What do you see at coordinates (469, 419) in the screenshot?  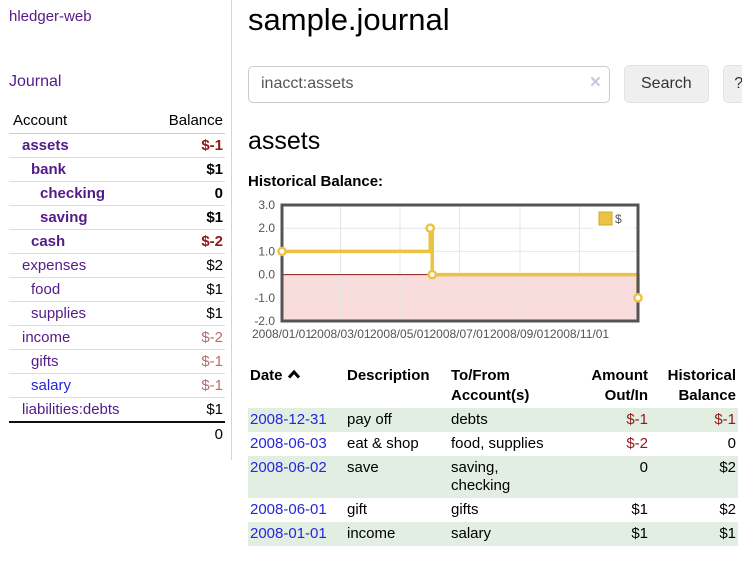 I see `transaction-accounts: debts` at bounding box center [469, 419].